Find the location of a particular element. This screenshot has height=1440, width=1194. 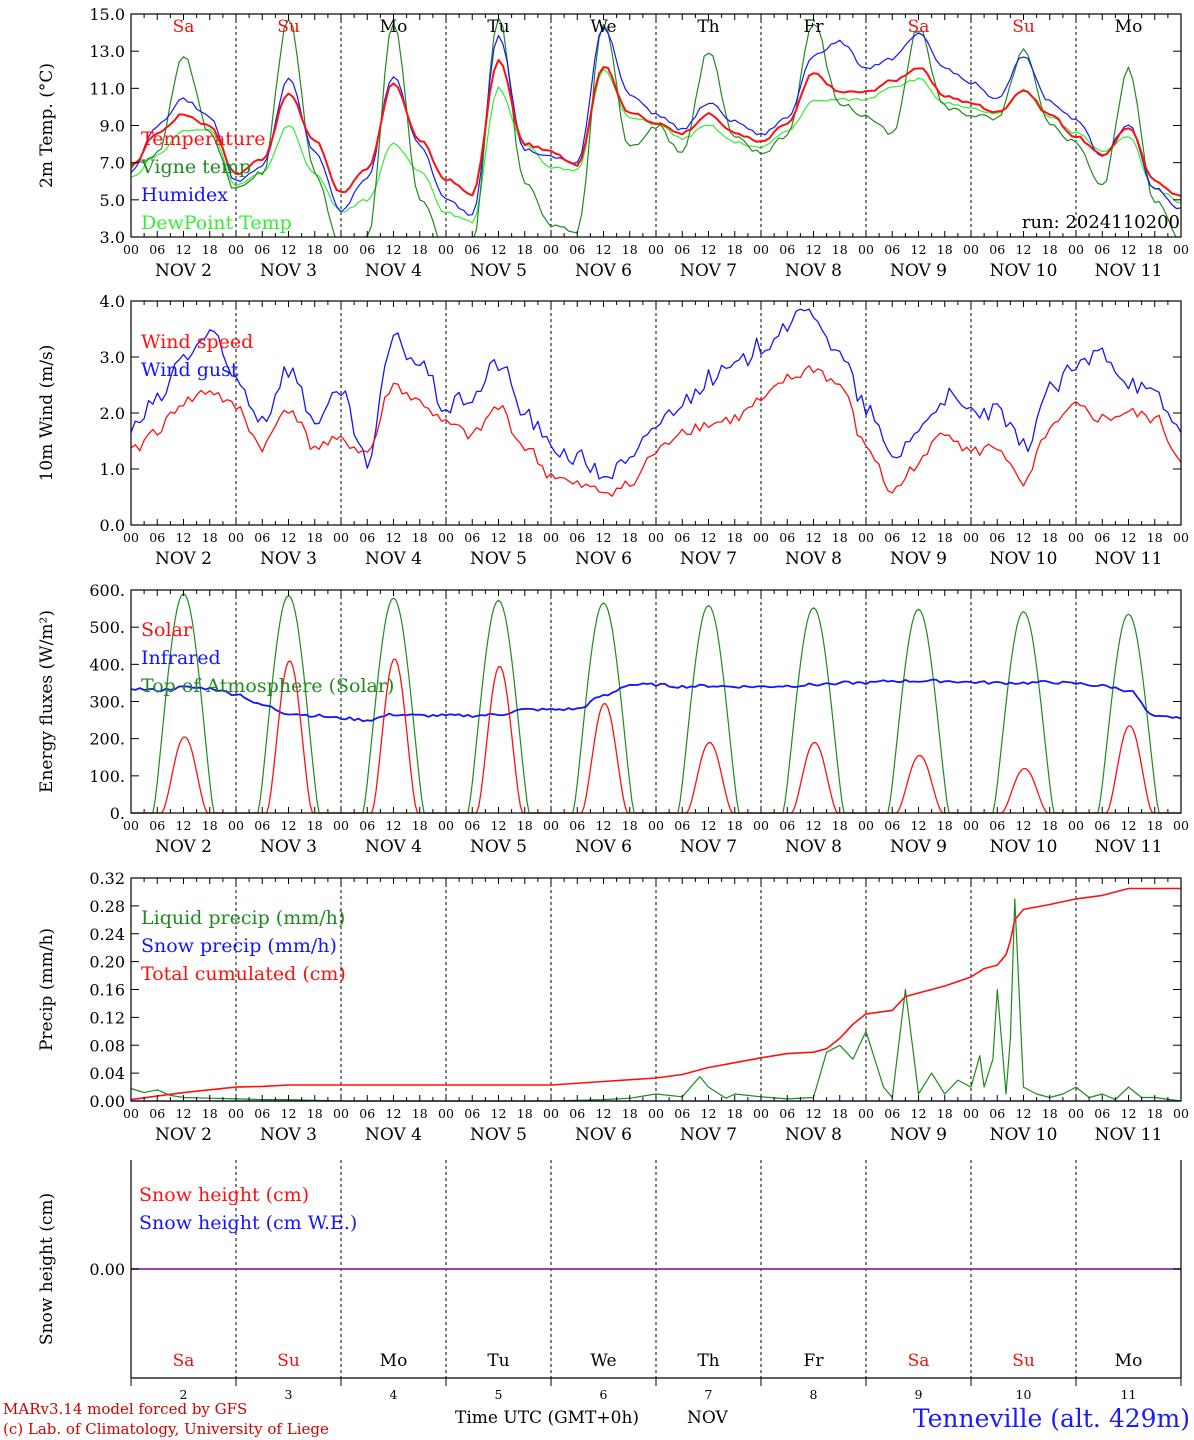

wind-series-group is located at coordinates (656, 402).